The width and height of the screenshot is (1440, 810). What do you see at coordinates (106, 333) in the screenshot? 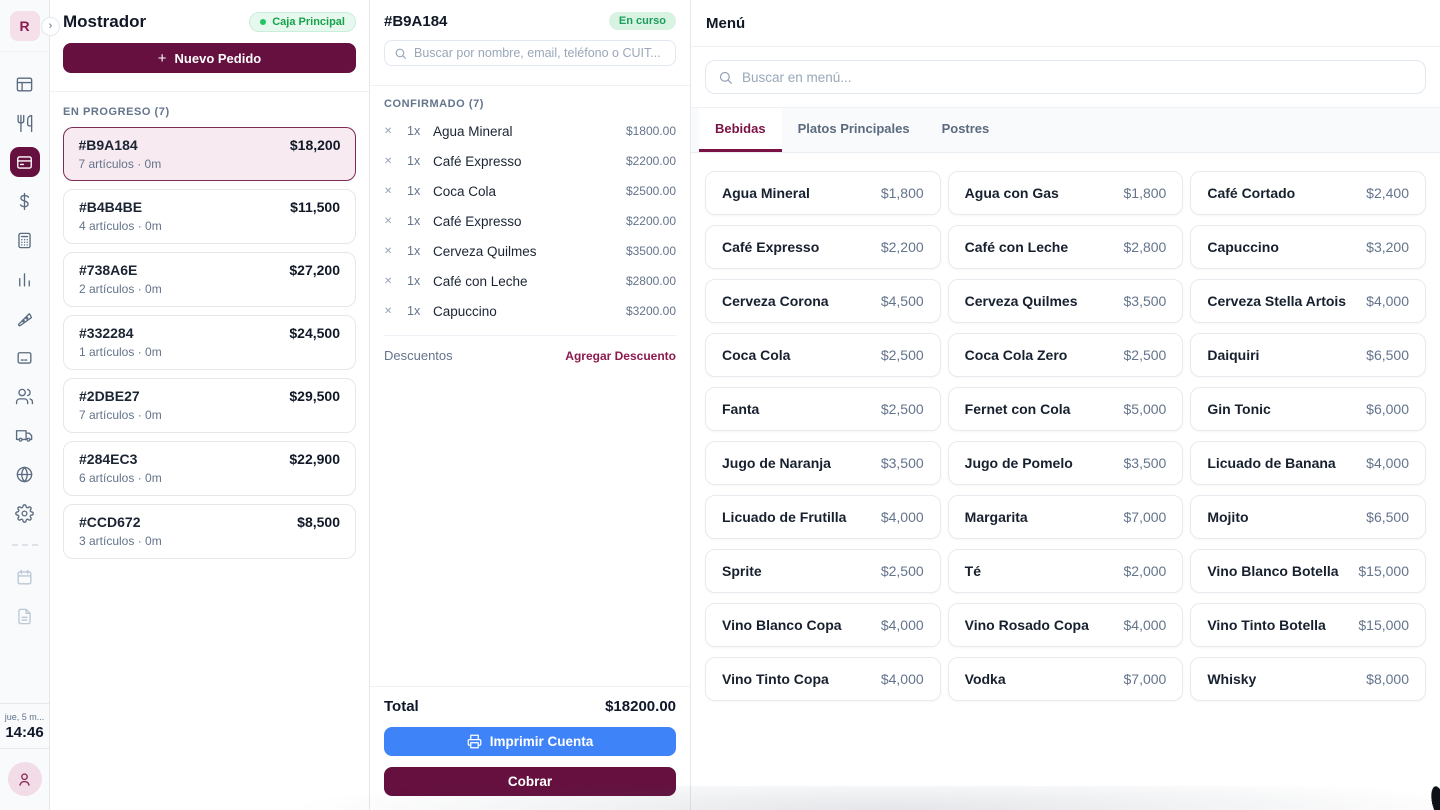
I see `order-id: #332284` at bounding box center [106, 333].